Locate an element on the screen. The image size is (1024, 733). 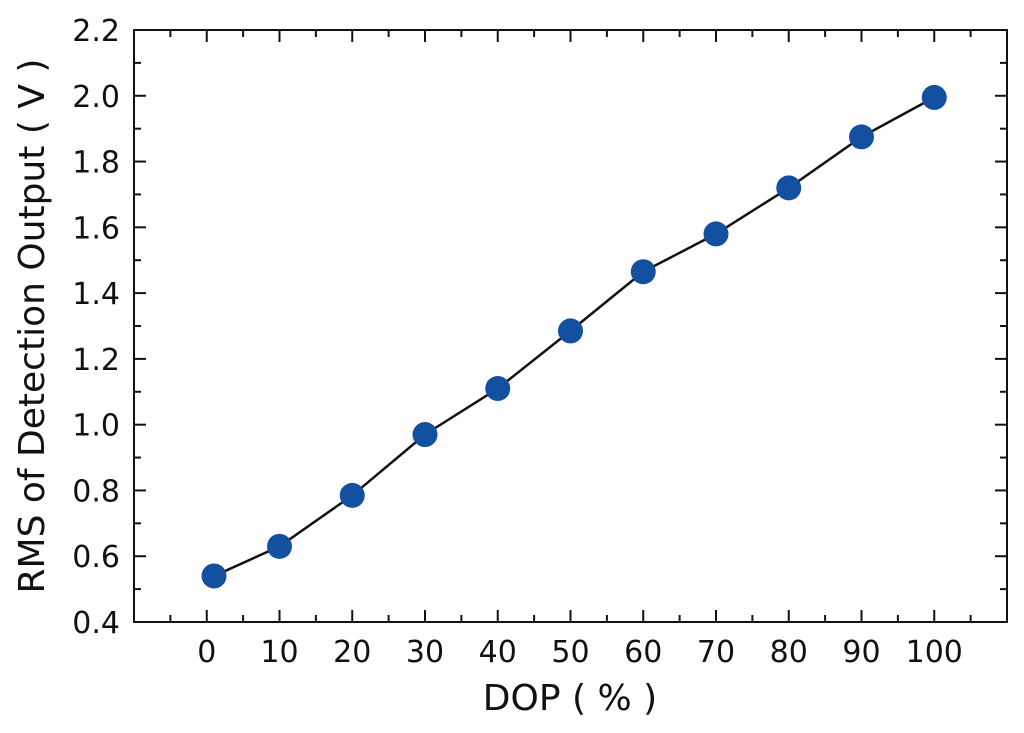
x-axis-title: DOP ( % ) is located at coordinates (570, 698).